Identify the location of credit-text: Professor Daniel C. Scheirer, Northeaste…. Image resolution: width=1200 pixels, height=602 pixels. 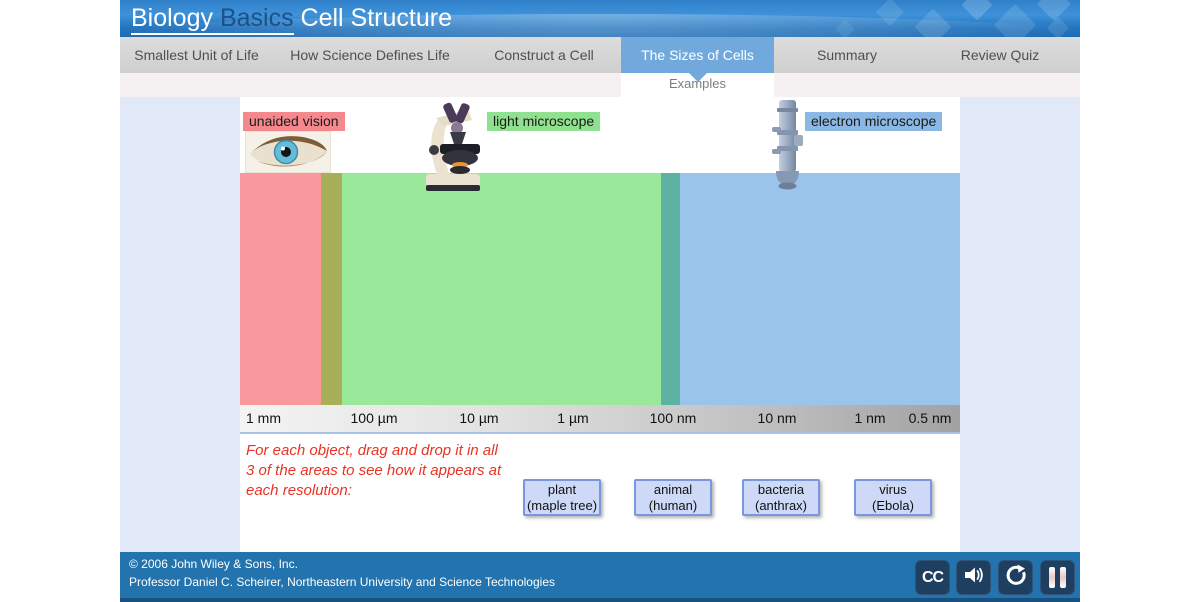
(342, 582).